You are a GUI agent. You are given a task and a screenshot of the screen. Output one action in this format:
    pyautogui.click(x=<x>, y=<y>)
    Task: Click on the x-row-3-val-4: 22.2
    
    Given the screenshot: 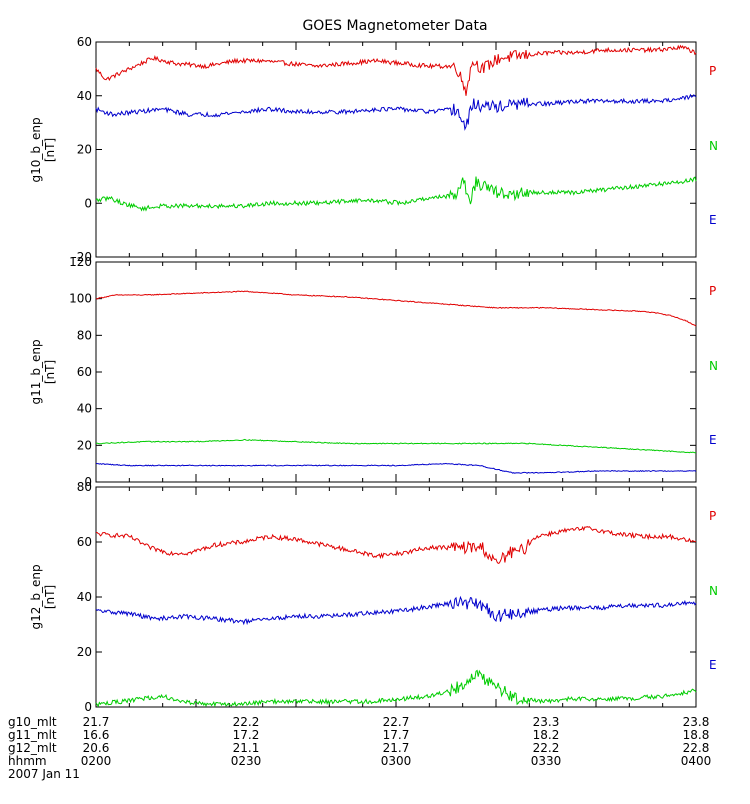 What is the action you would take?
    pyautogui.click(x=546, y=748)
    